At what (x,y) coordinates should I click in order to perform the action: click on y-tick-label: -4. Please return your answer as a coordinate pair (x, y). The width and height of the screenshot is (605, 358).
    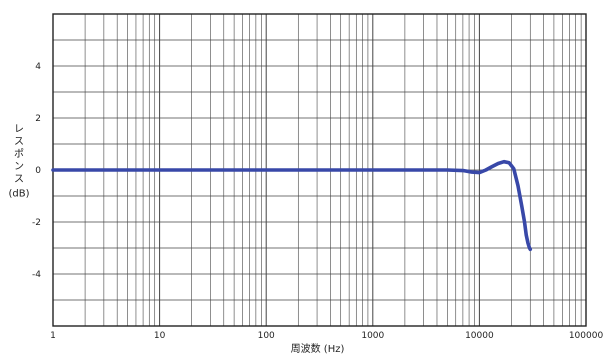
    Looking at the image, I should click on (36, 275).